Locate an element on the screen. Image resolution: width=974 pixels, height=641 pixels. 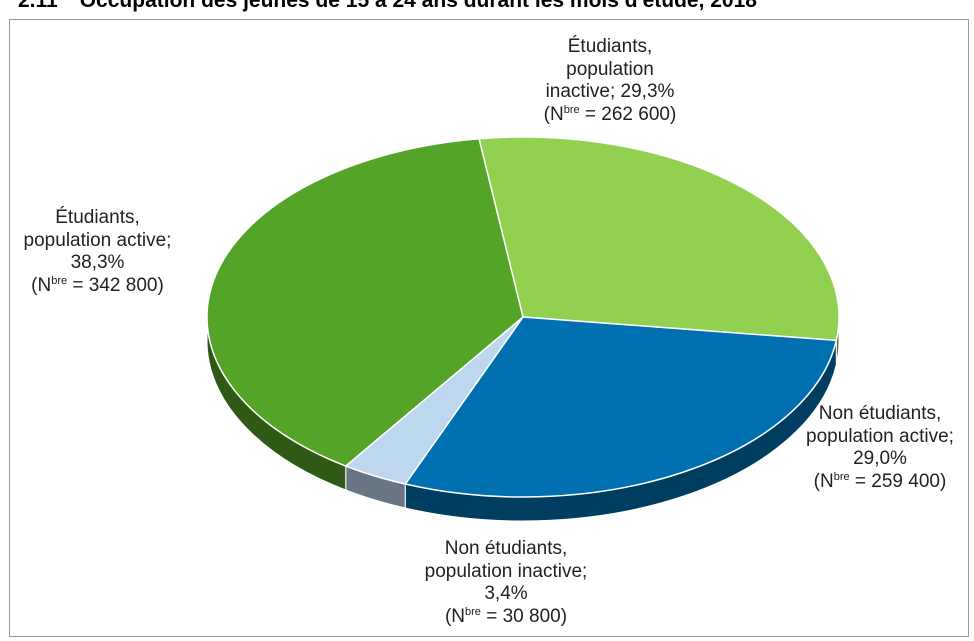
count-text: = 342 800) is located at coordinates (115, 285).